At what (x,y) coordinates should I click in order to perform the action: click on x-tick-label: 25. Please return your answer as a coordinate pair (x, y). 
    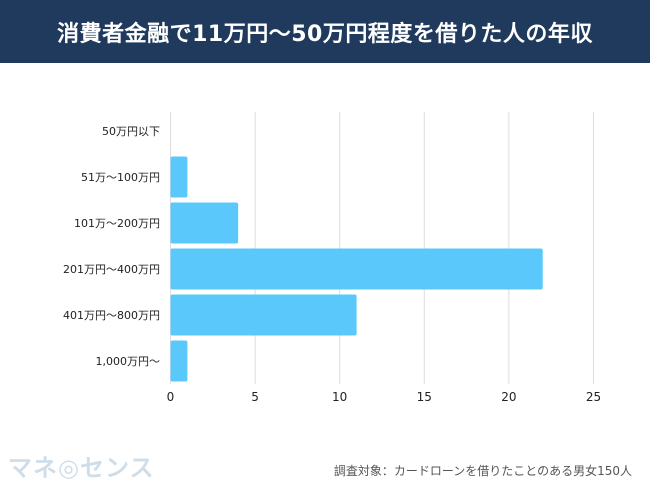
    Looking at the image, I should click on (593, 397).